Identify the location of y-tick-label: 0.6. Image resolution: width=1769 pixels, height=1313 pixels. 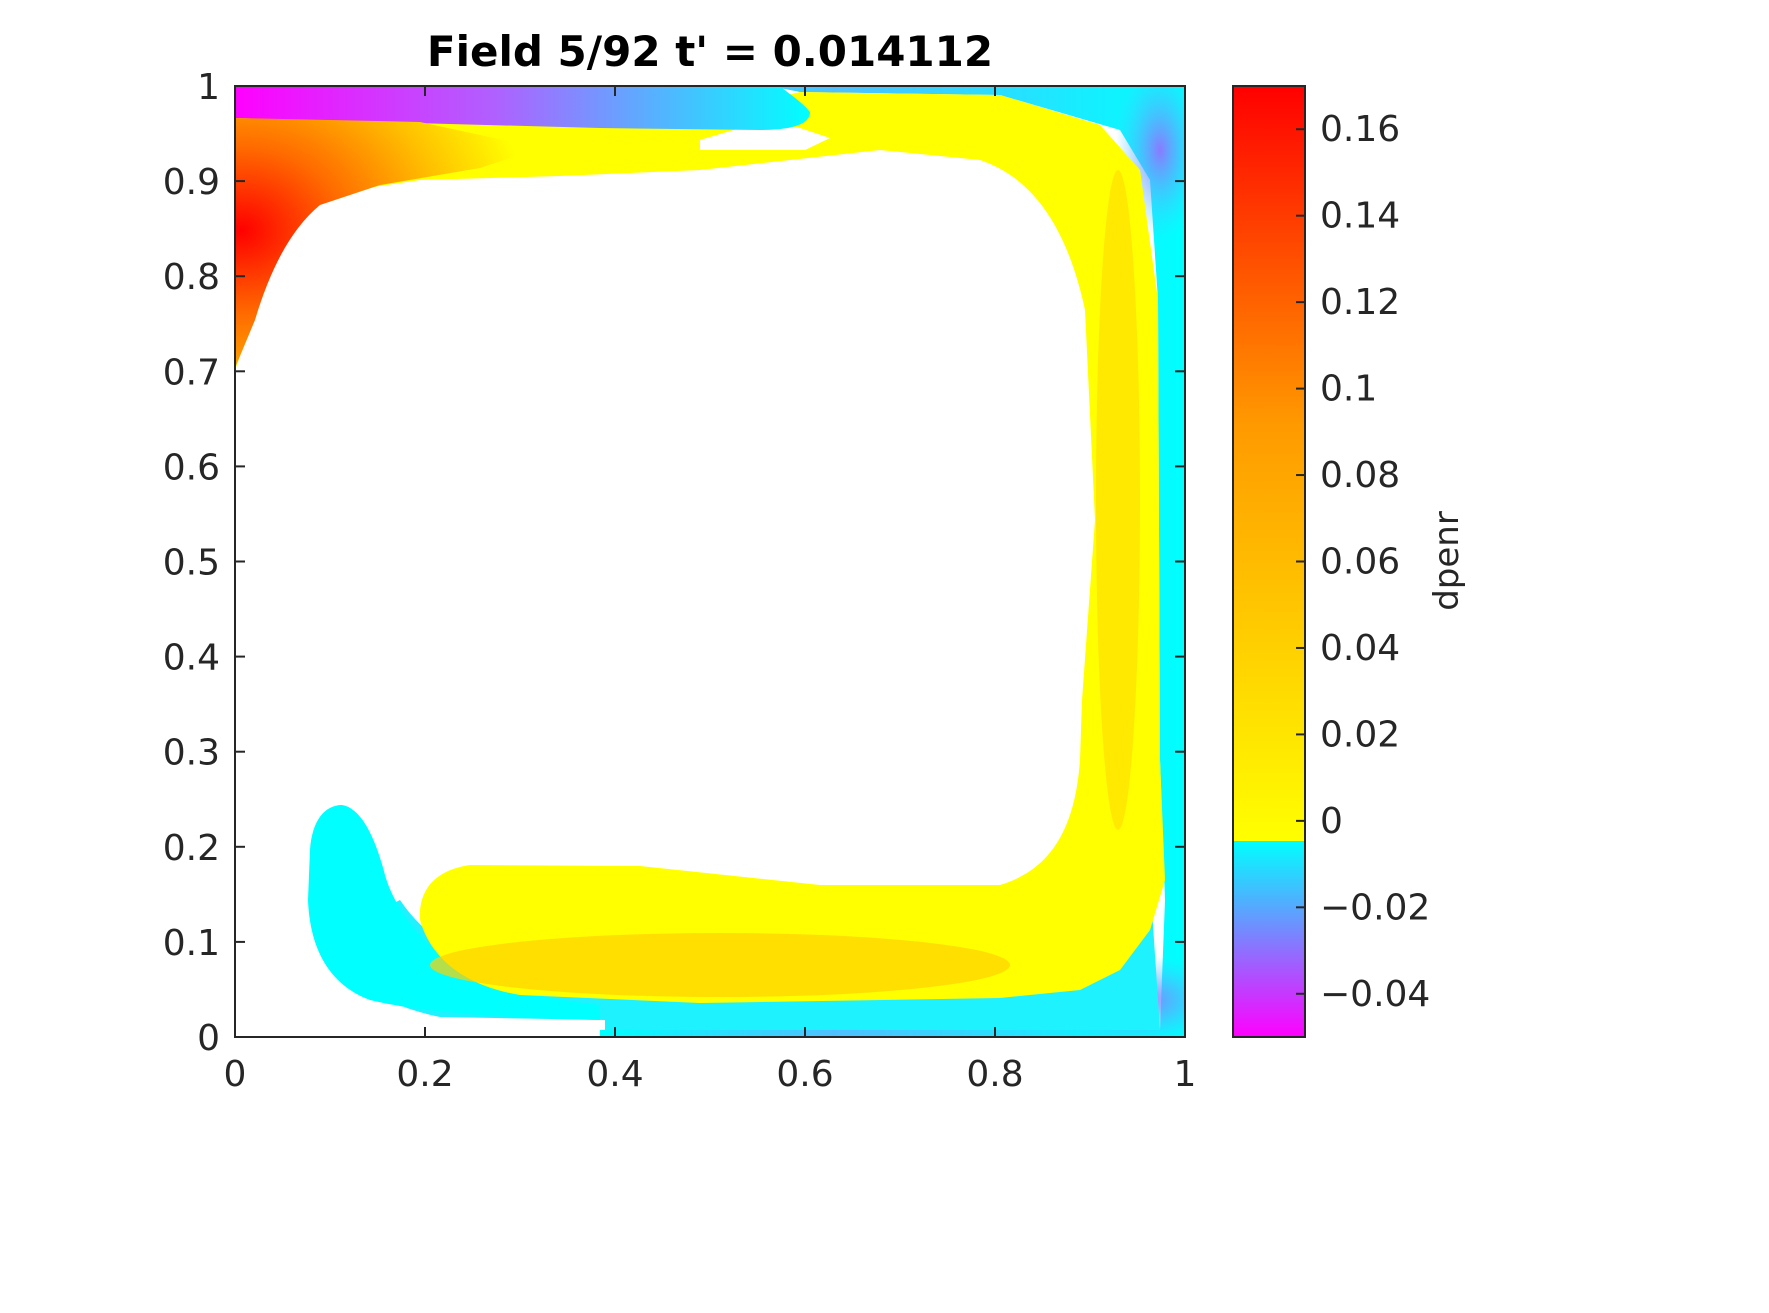
(191, 467).